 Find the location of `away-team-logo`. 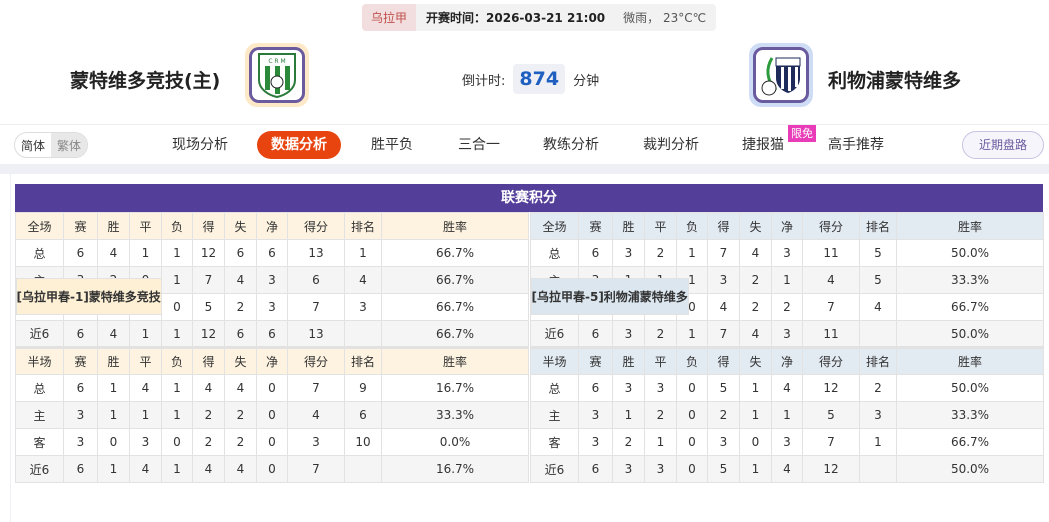

away-team-logo is located at coordinates (781, 75).